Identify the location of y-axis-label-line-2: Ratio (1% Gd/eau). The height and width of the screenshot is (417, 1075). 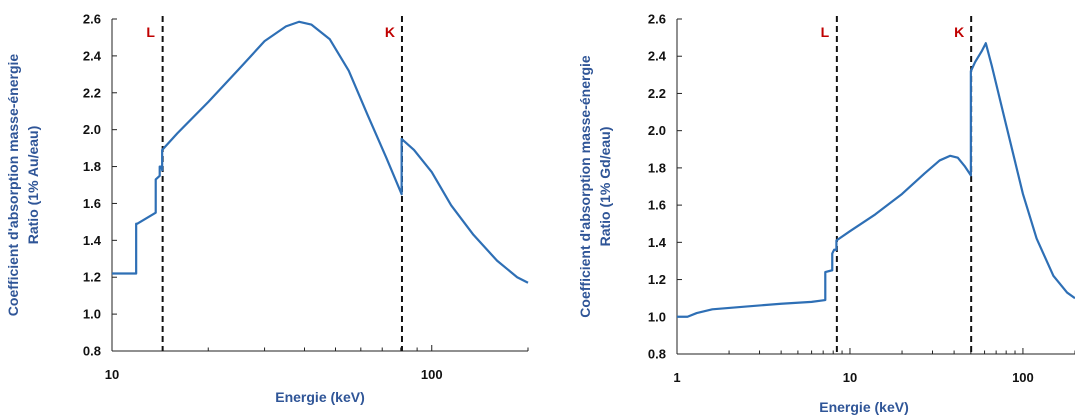
(605, 187).